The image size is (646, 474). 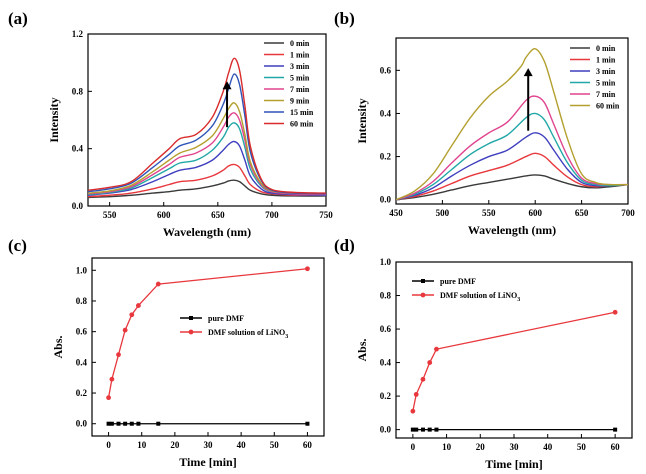 I want to click on y-axis-title: Intensity, so click(x=54, y=119).